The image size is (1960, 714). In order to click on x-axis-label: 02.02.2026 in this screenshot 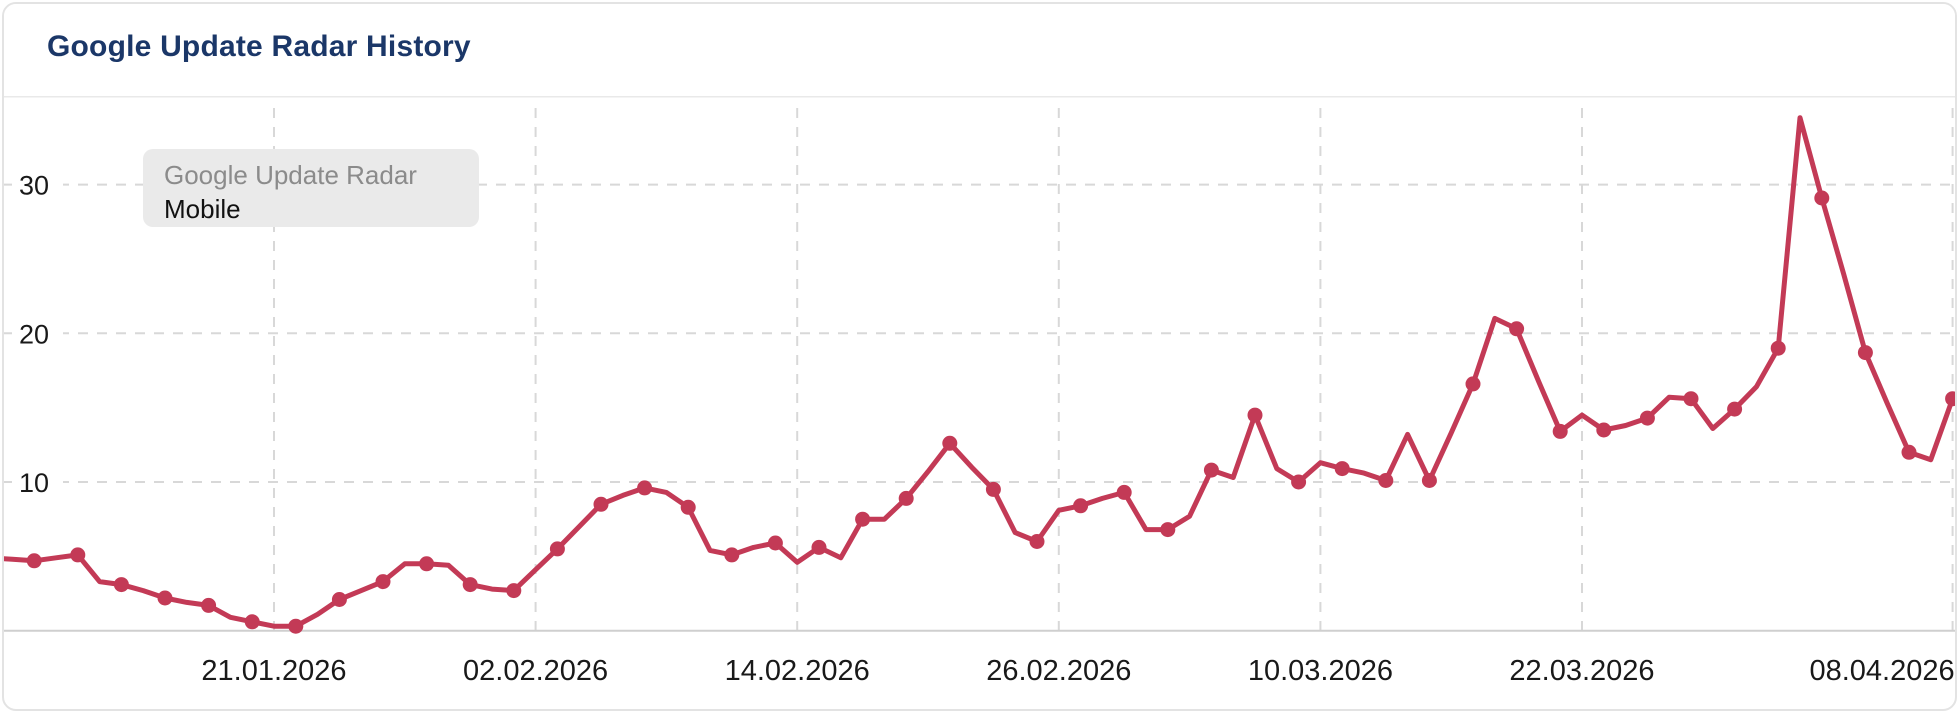, I will do `click(535, 671)`.